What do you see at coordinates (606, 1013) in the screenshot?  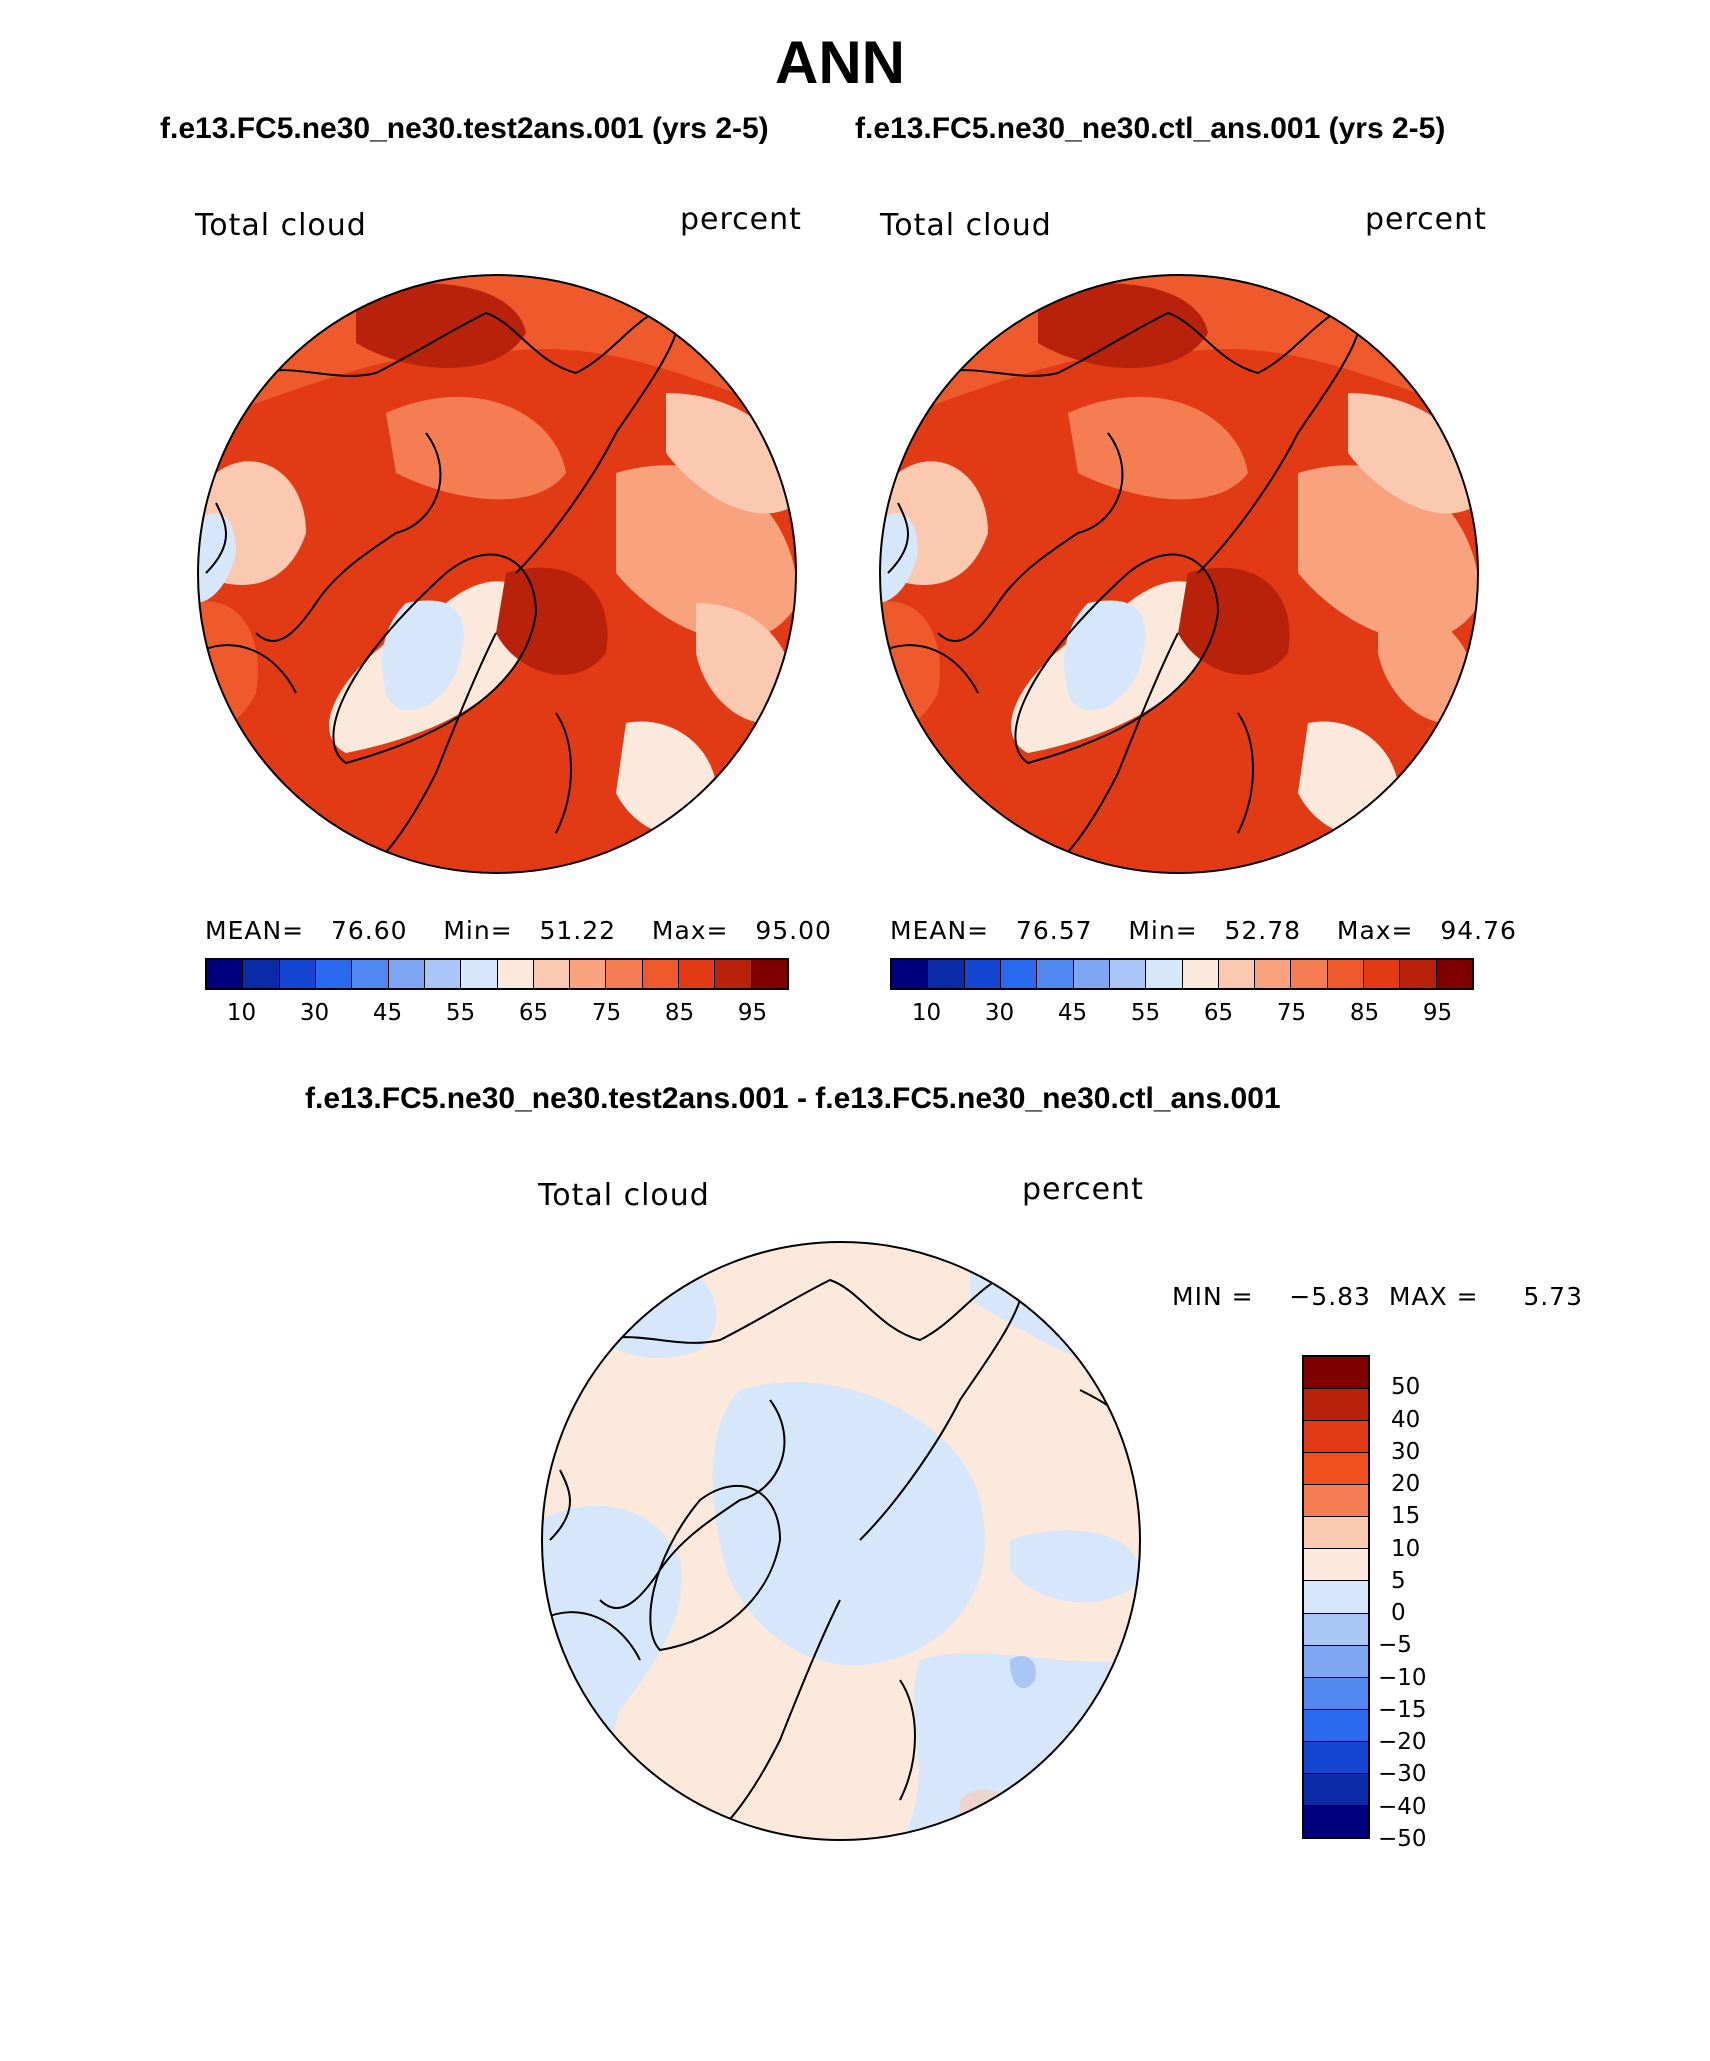 I see `left-colorbar-tick-label: 75` at bounding box center [606, 1013].